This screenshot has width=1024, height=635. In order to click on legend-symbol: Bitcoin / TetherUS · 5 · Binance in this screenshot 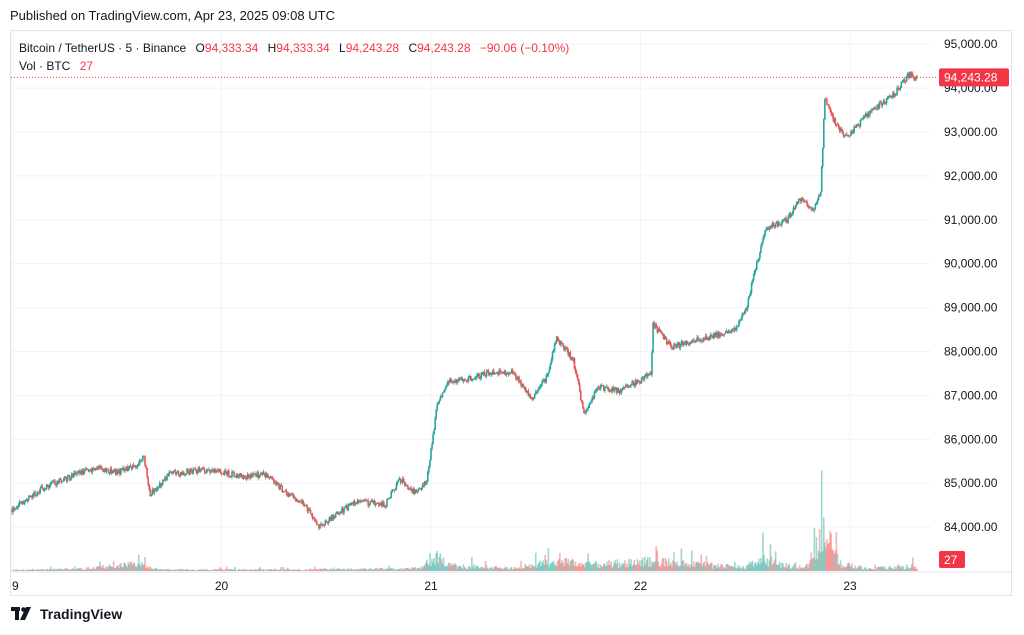, I will do `click(103, 48)`.